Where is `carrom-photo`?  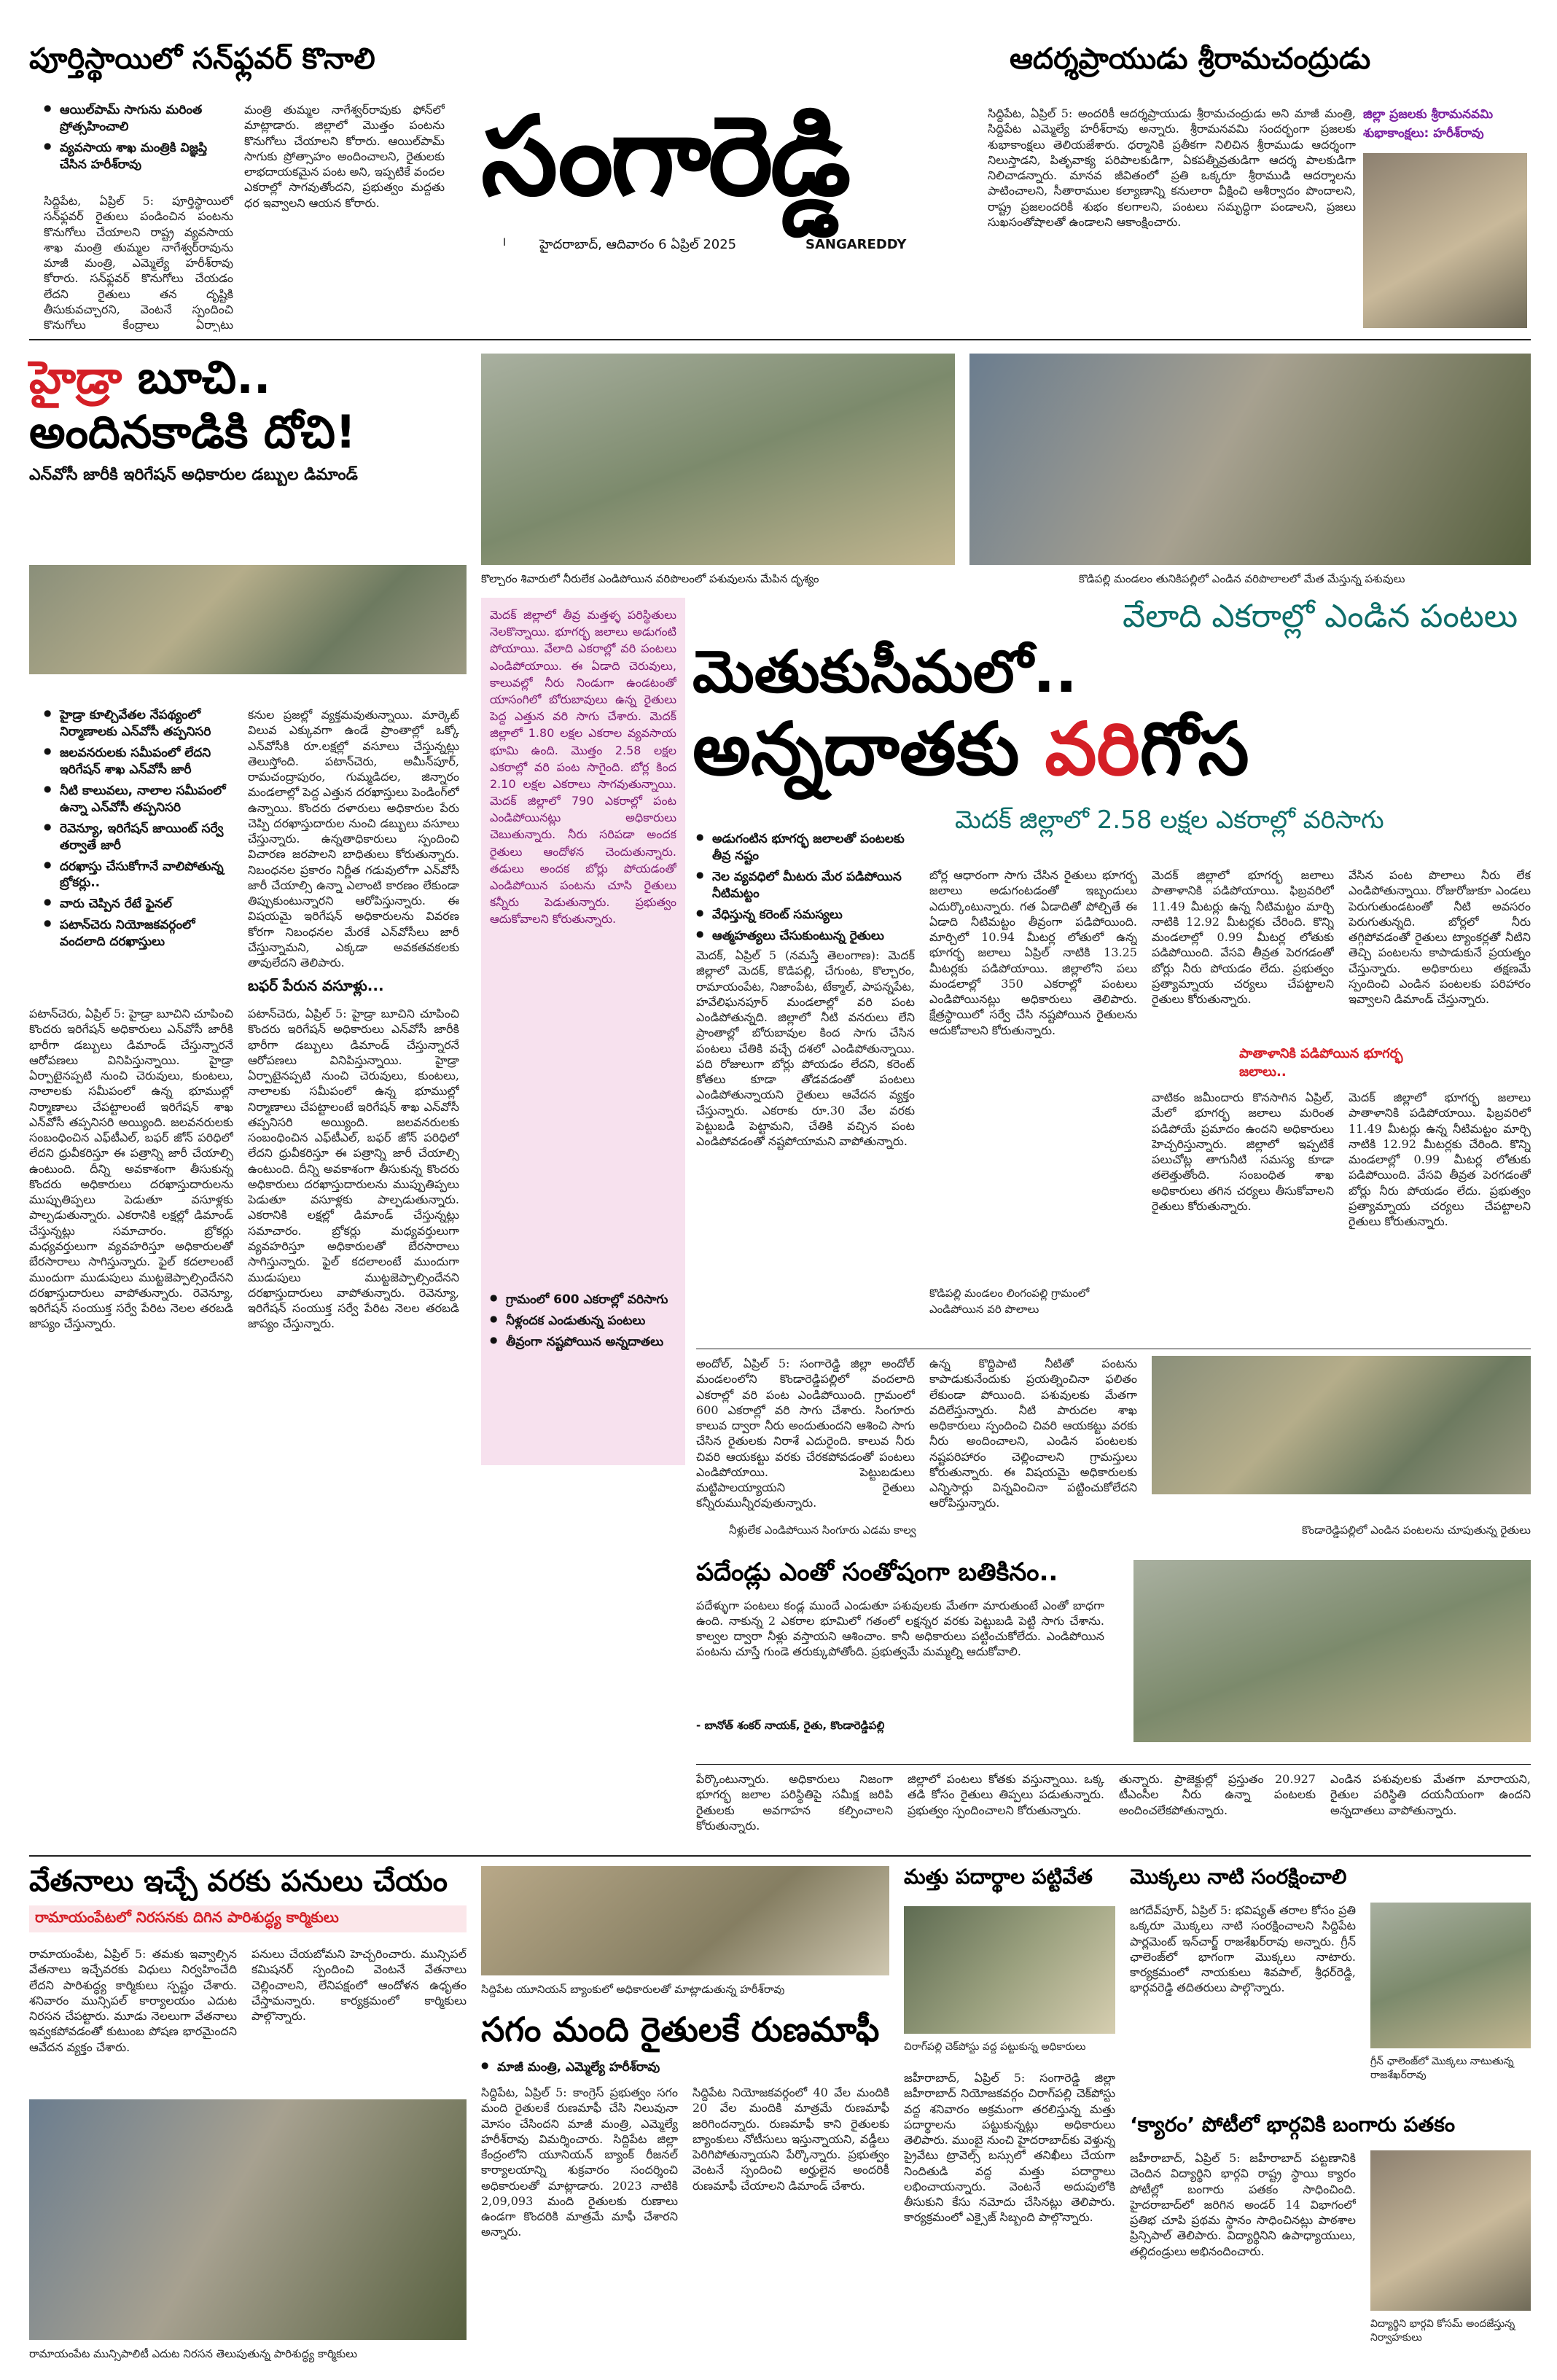 carrom-photo is located at coordinates (1450, 2230).